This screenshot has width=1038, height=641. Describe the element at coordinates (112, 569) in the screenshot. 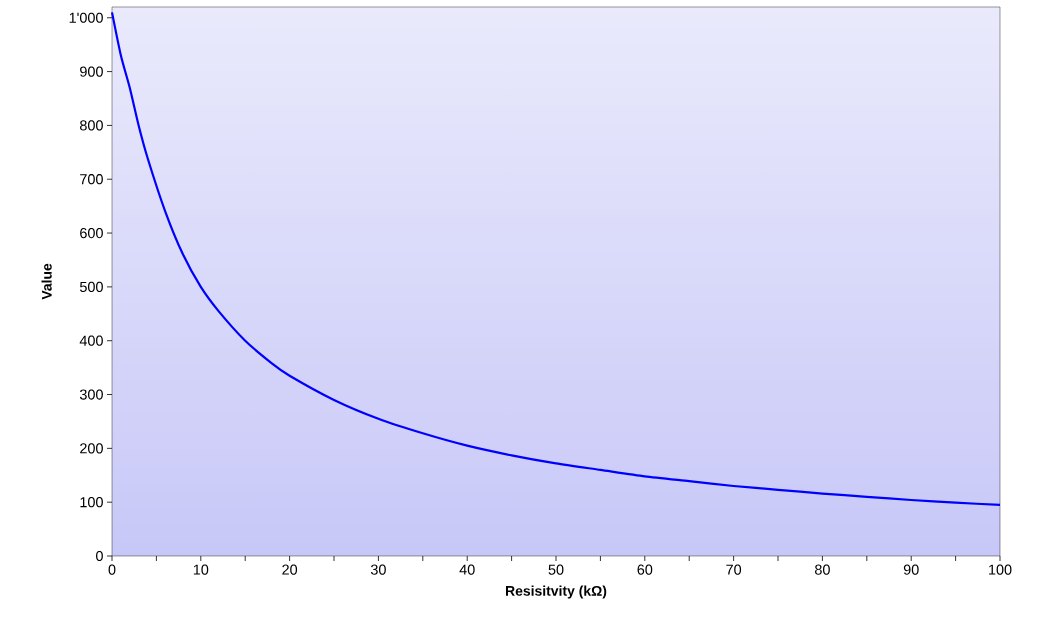

I see `x-tick-label: 0` at that location.